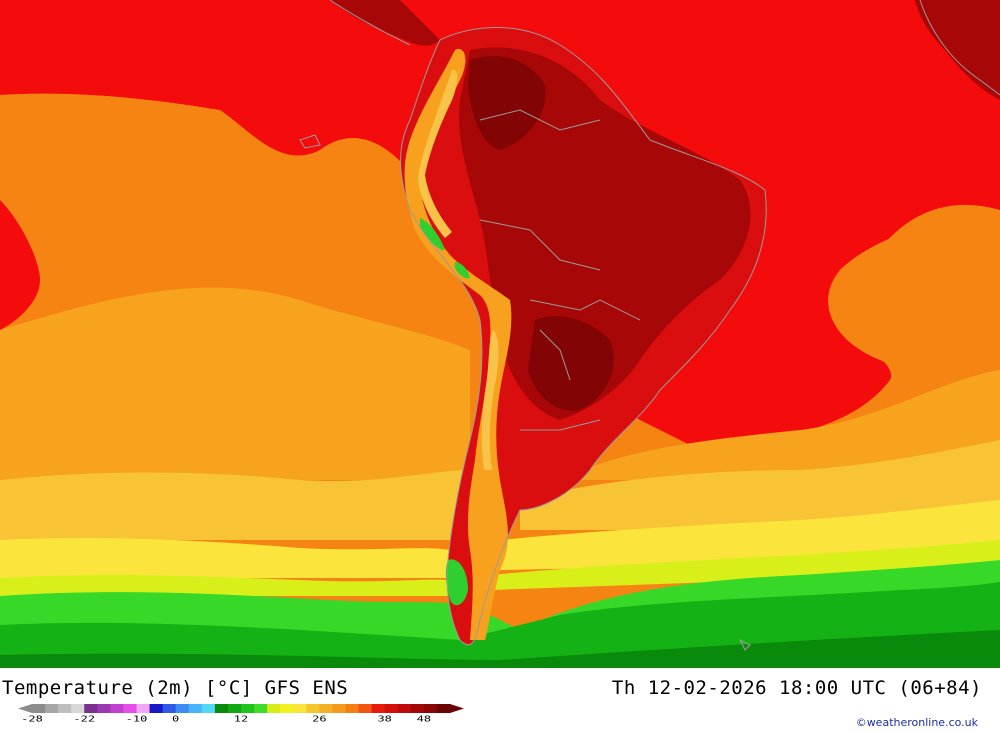  I want to click on yellow-orange-band-east, so click(760, 485).